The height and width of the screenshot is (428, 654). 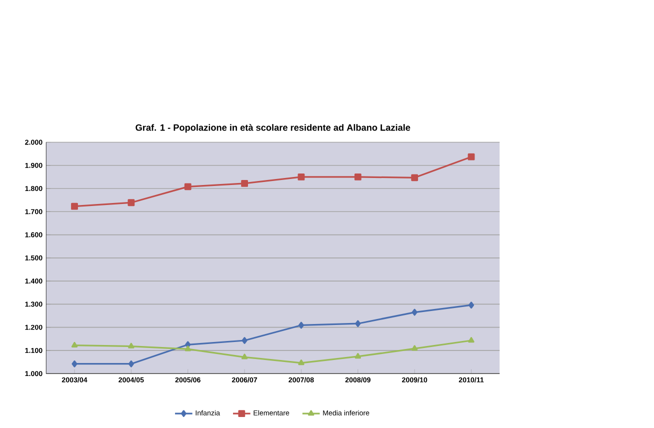 What do you see at coordinates (273, 128) in the screenshot?
I see `chart-title: Graf. 1 - Popolazione in età scolare residente ad Albano Laziale` at bounding box center [273, 128].